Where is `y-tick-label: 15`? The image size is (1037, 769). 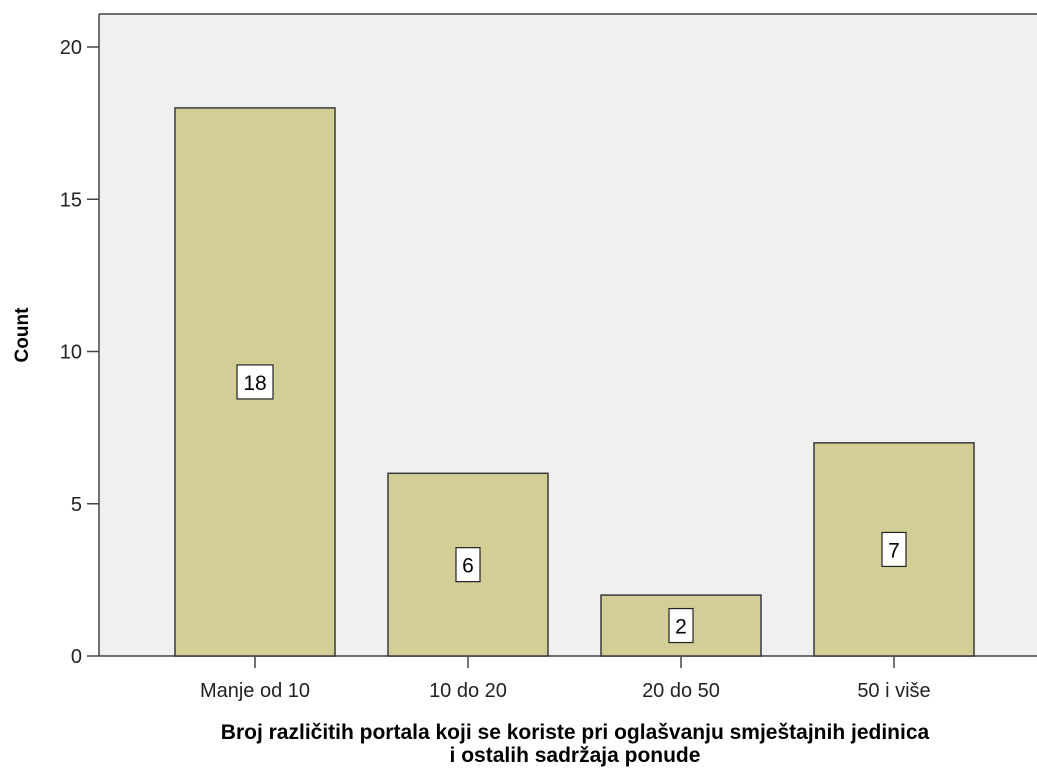
y-tick-label: 15 is located at coordinates (71, 200).